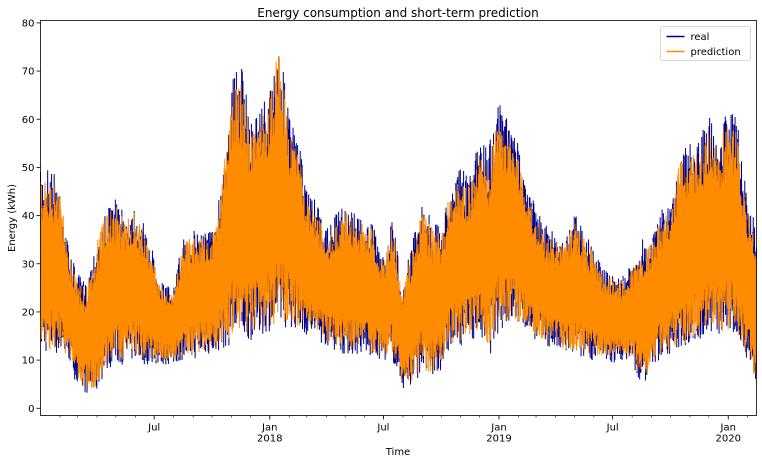 This screenshot has width=762, height=464. Describe the element at coordinates (700, 37) in the screenshot. I see `legend-label-real: real` at that location.